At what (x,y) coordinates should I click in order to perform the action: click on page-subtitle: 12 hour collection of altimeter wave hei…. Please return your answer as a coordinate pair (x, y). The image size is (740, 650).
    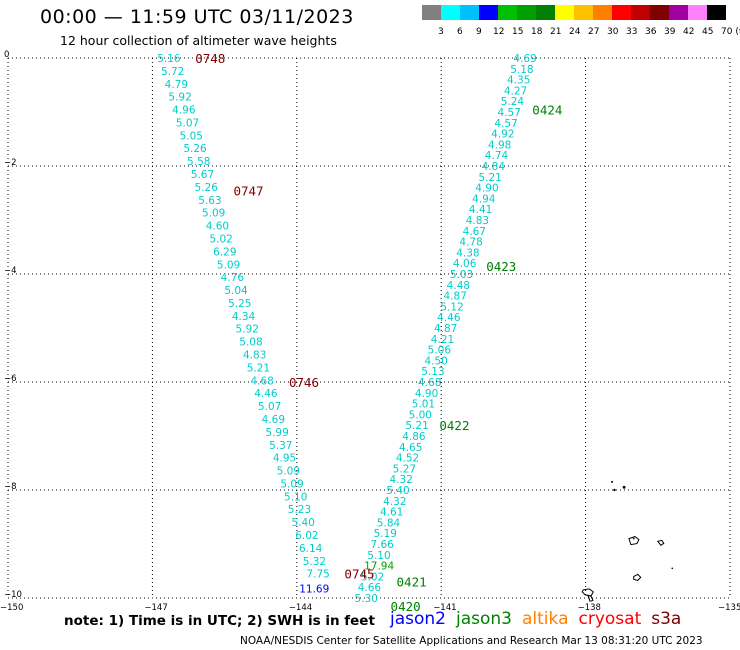
    Looking at the image, I should click on (198, 40).